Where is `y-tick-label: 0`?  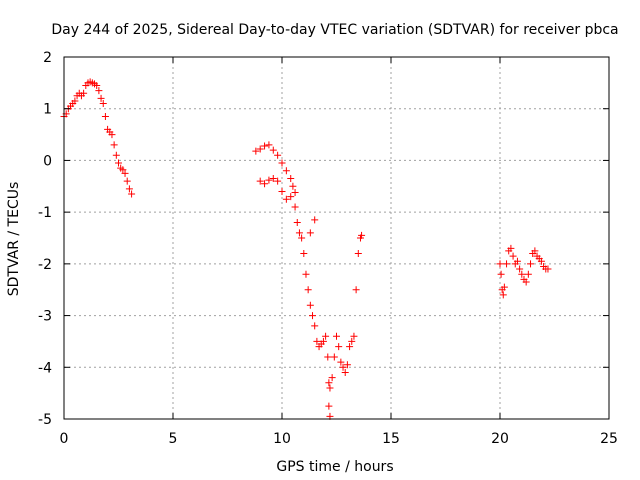
y-tick-label: 0 is located at coordinates (47, 161).